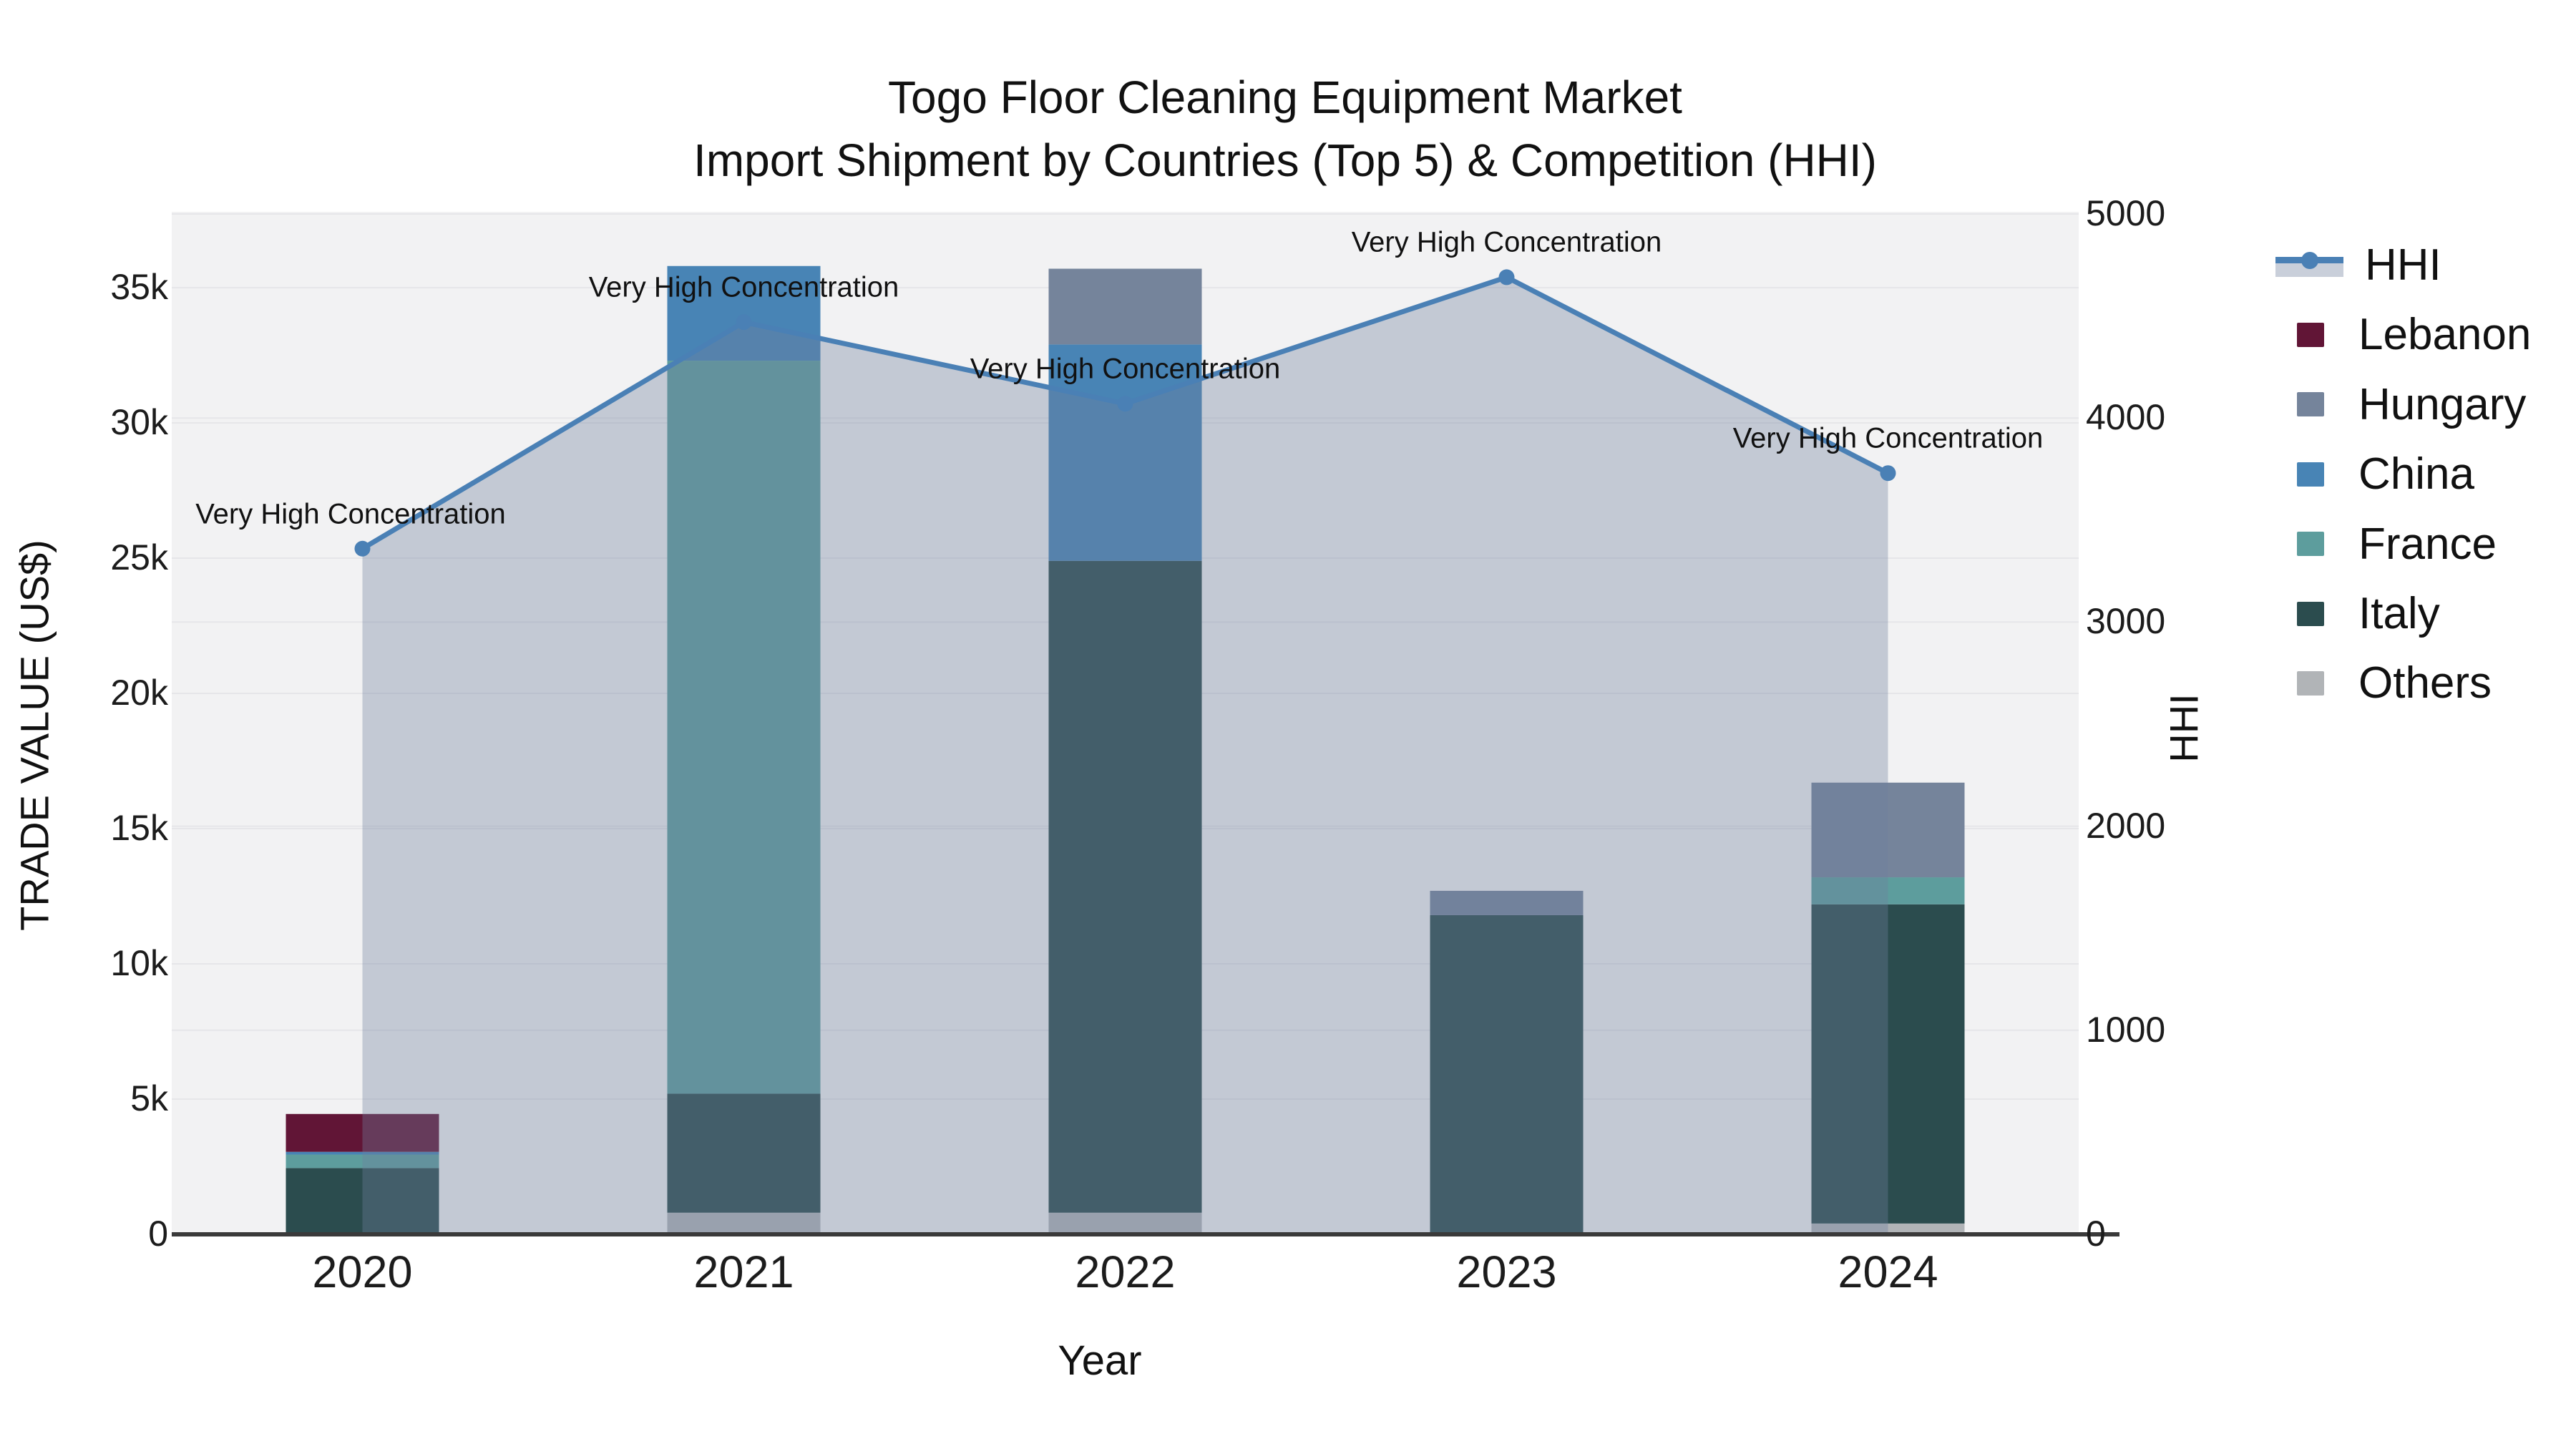  What do you see at coordinates (2442, 404) in the screenshot?
I see `legend-label-hungary: Hungary` at bounding box center [2442, 404].